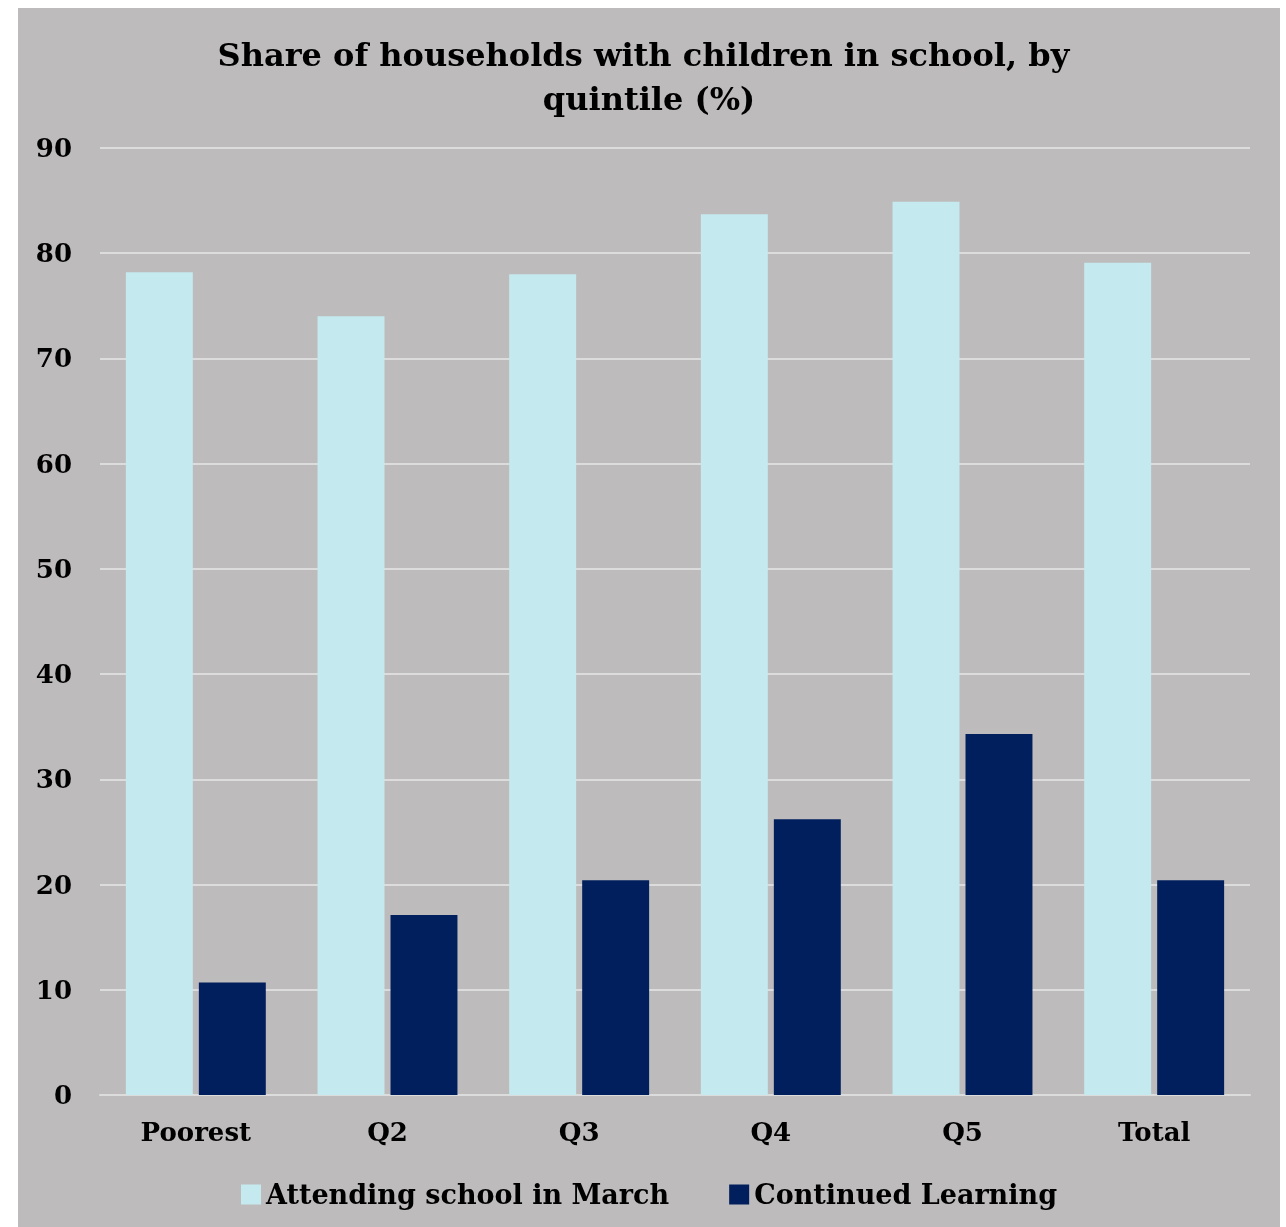 The image size is (1286, 1227). Describe the element at coordinates (1154, 1132) in the screenshot. I see `x-tick-label: Total` at that location.